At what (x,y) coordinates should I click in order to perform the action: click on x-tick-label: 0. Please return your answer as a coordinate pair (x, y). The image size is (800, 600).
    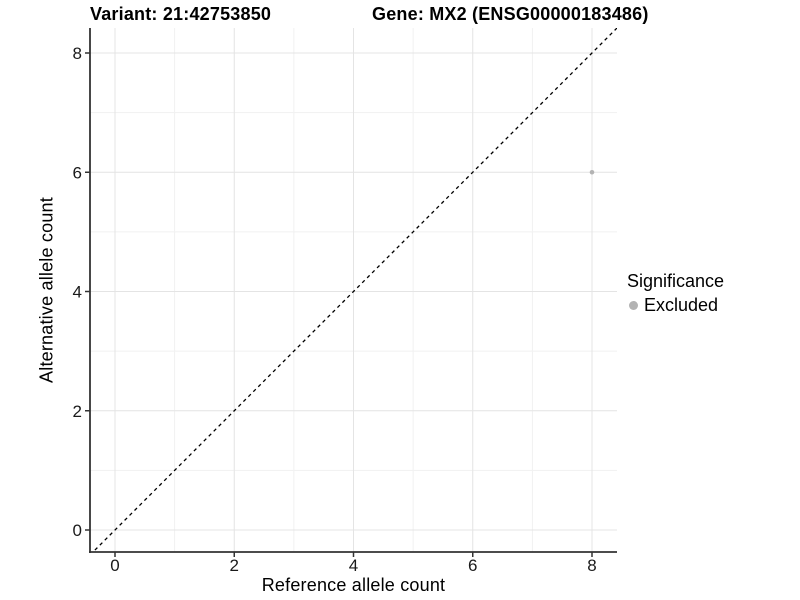
    Looking at the image, I should click on (114, 565).